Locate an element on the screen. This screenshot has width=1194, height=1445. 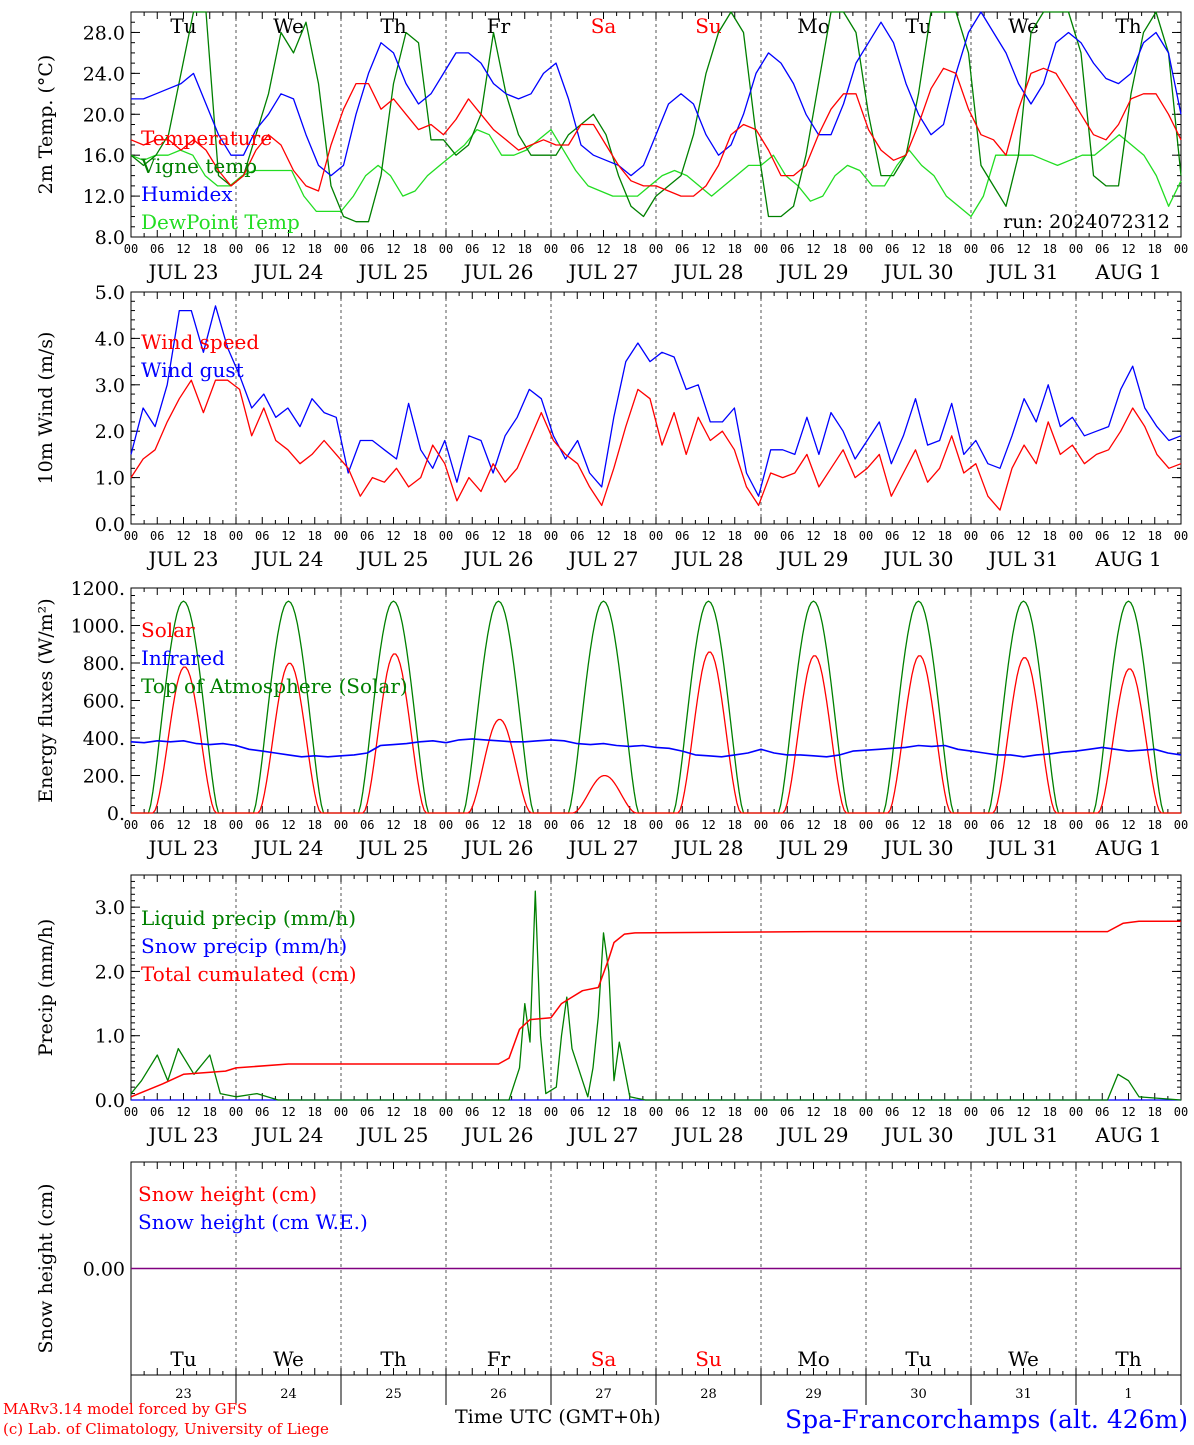
weekday-label: Tu is located at coordinates (183, 1359).